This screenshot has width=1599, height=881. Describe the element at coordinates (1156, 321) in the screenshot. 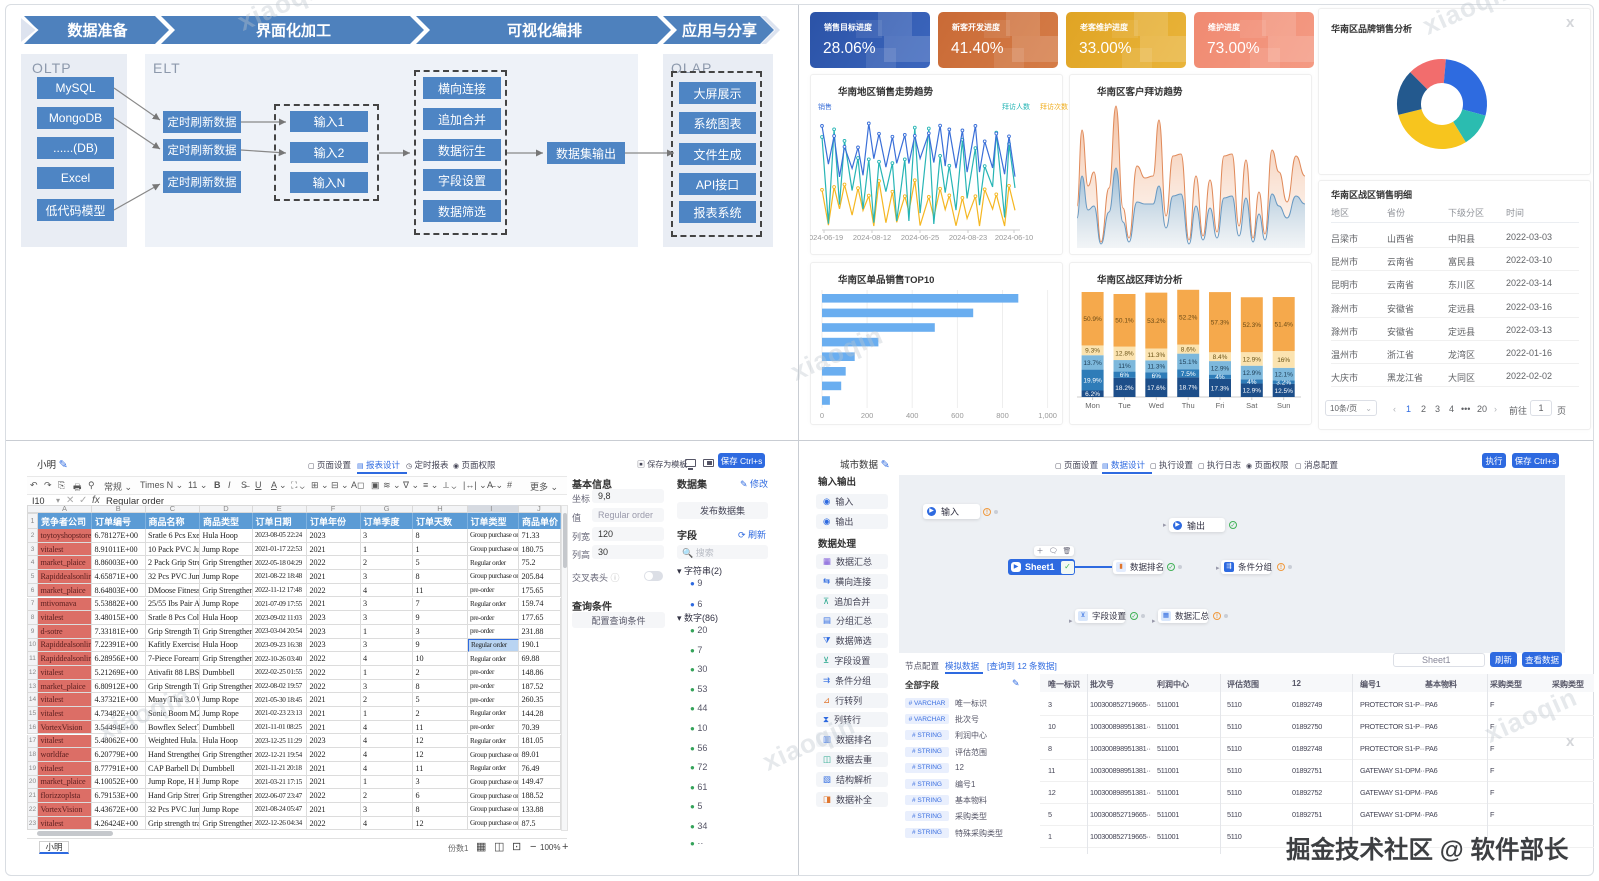

I see `svg-text: 53.2%` at that location.